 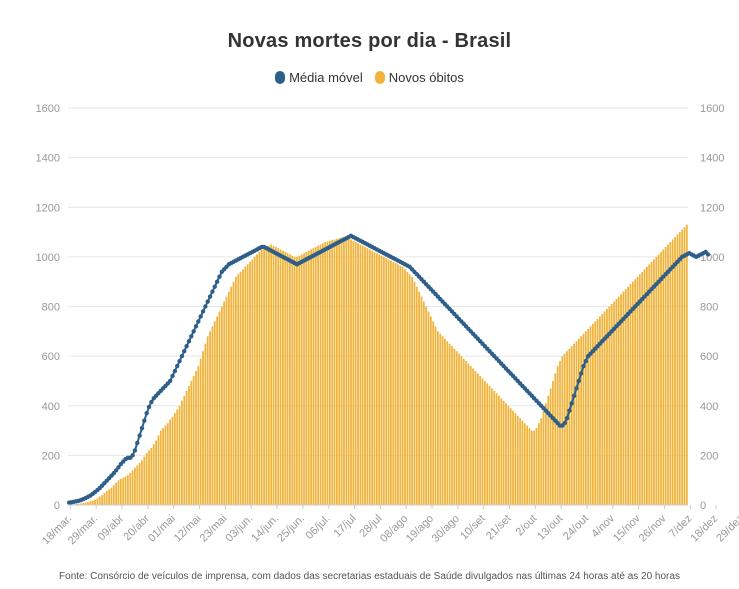 What do you see at coordinates (280, 77) in the screenshot?
I see `legend-swatch-media-movel` at bounding box center [280, 77].